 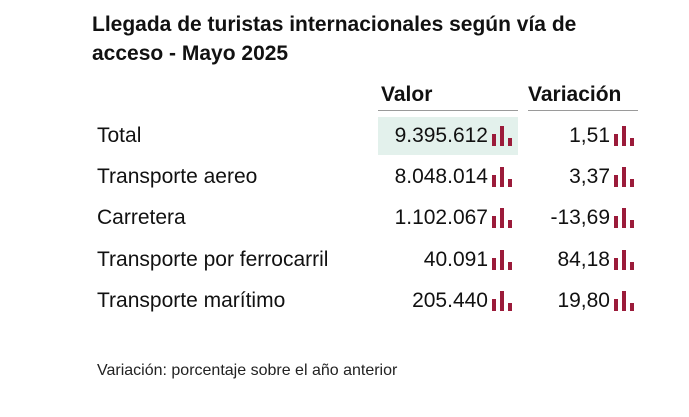 What do you see at coordinates (372, 177) in the screenshot?
I see `table-row: Transporte aereo 8.048.014 3,37` at bounding box center [372, 177].